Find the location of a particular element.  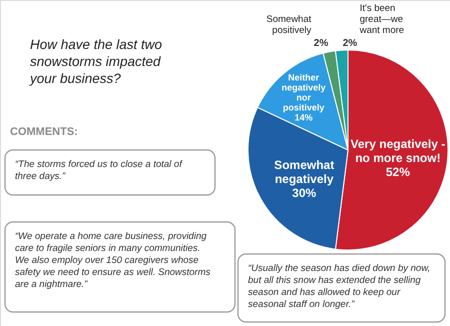

text: “The storms forced us to close a total of three days.” is located at coordinates (99, 170).